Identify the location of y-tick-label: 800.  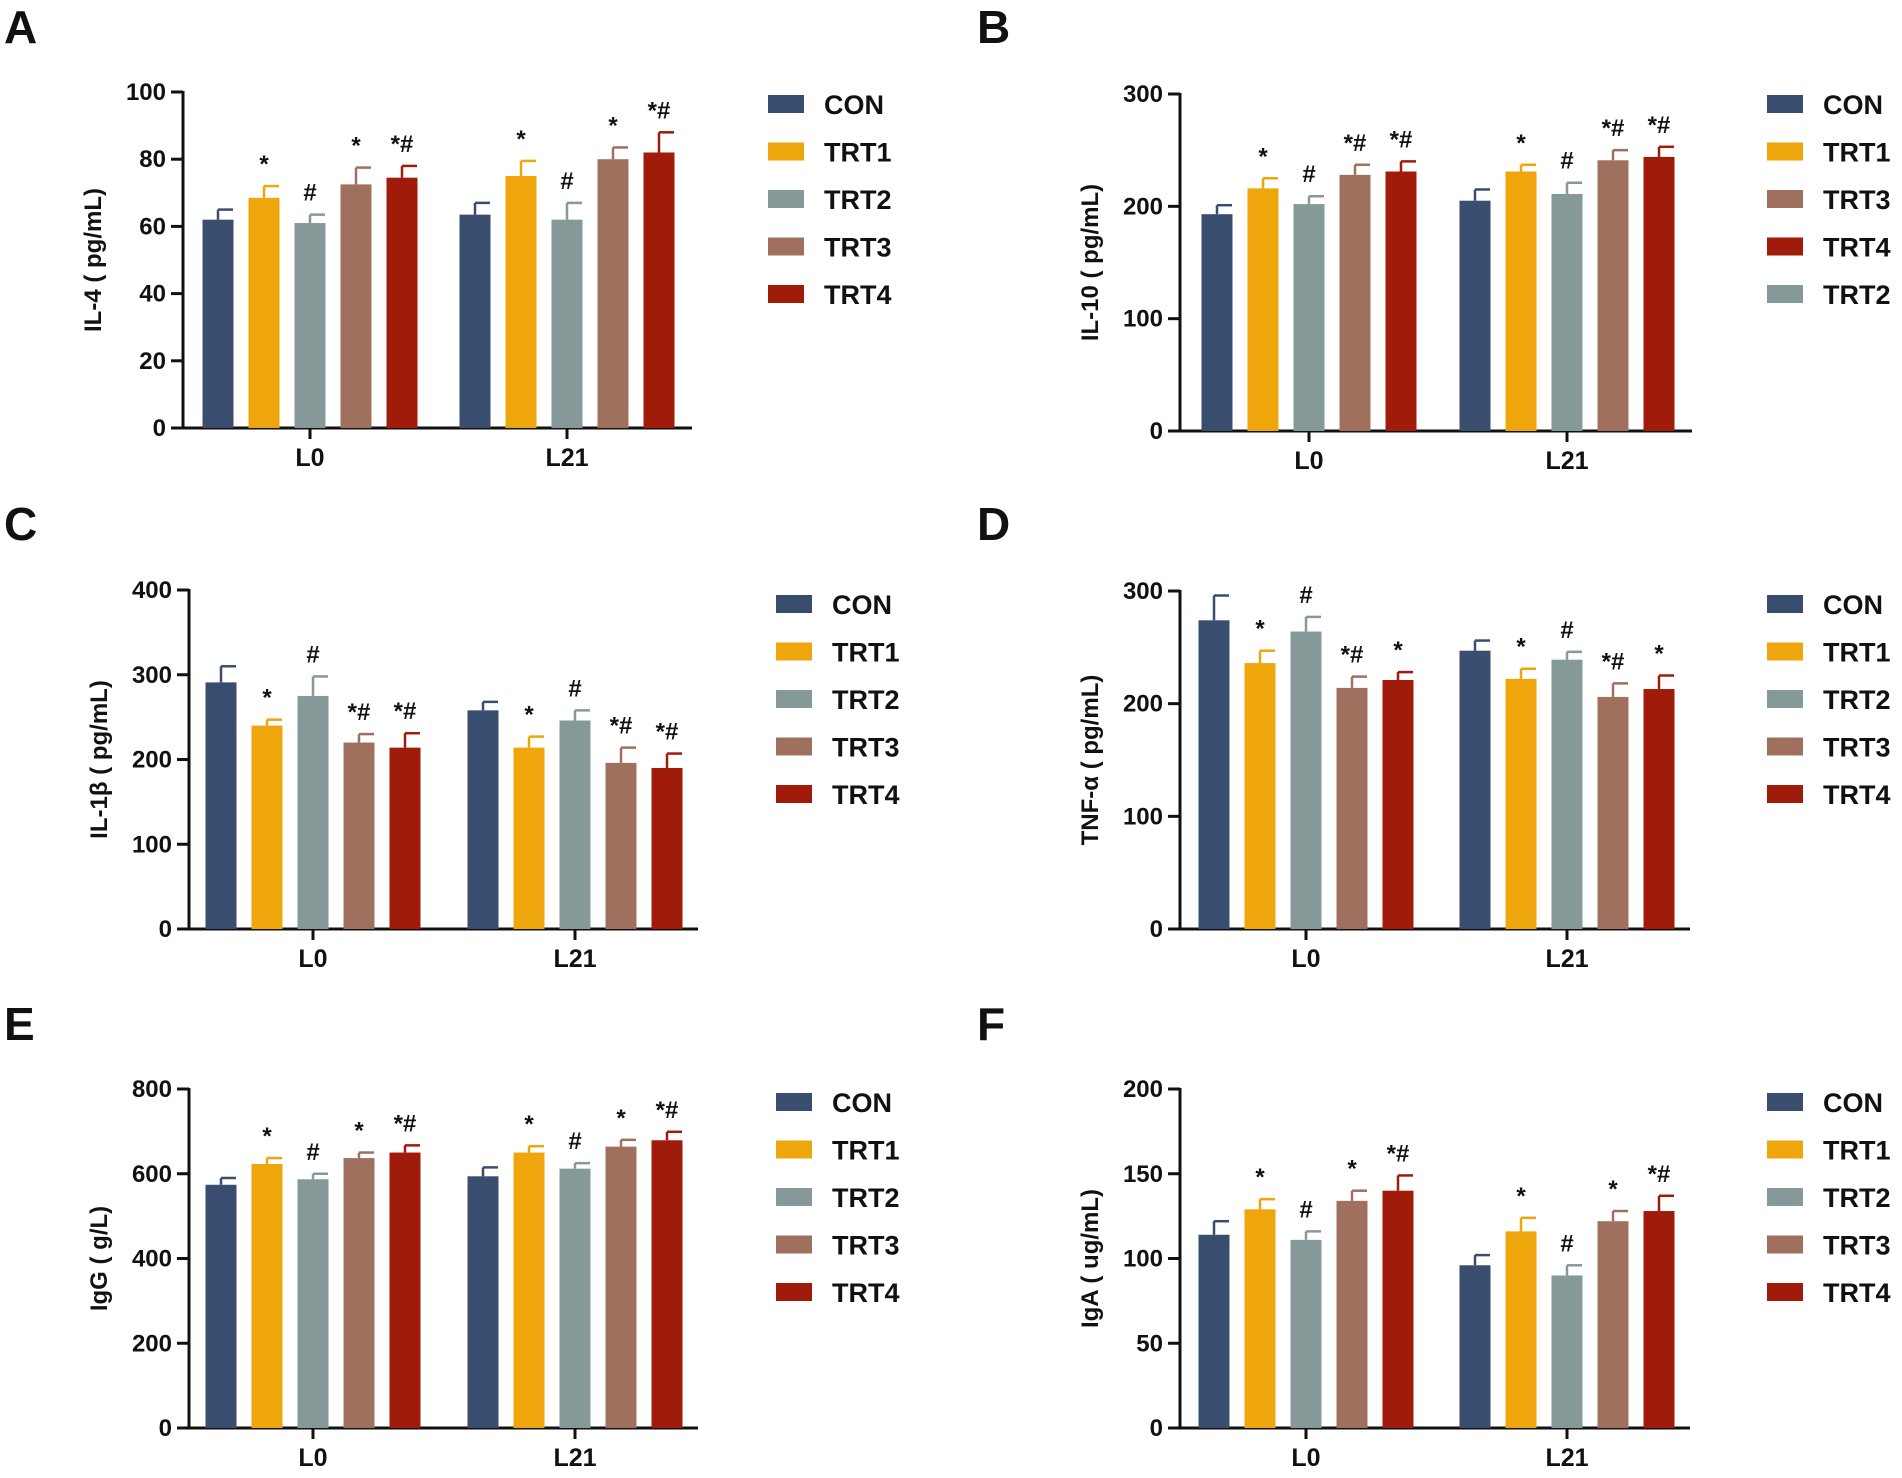
(152, 1089).